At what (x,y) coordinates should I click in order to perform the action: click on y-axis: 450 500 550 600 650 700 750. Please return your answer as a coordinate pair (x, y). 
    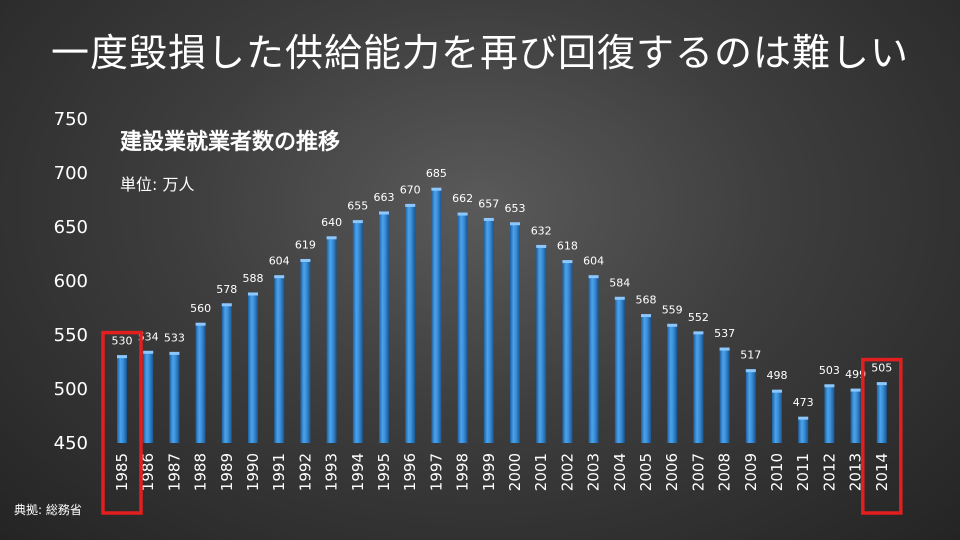
    Looking at the image, I should click on (71, 281).